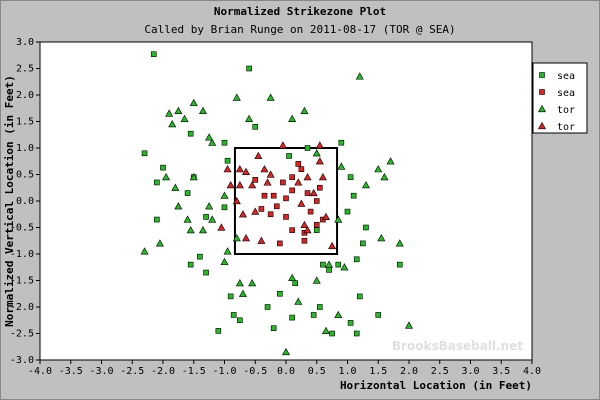  I want to click on y-tick-label: -2.0, so click(22, 307).